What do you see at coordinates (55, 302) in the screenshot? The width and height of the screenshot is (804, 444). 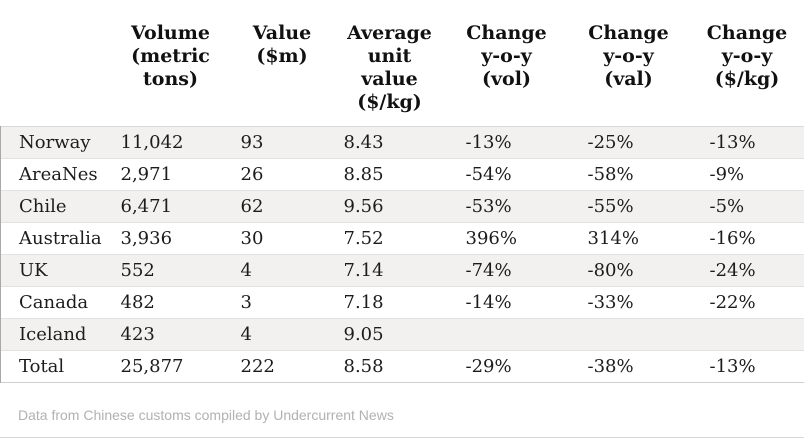 I see `row-label: Canada` at bounding box center [55, 302].